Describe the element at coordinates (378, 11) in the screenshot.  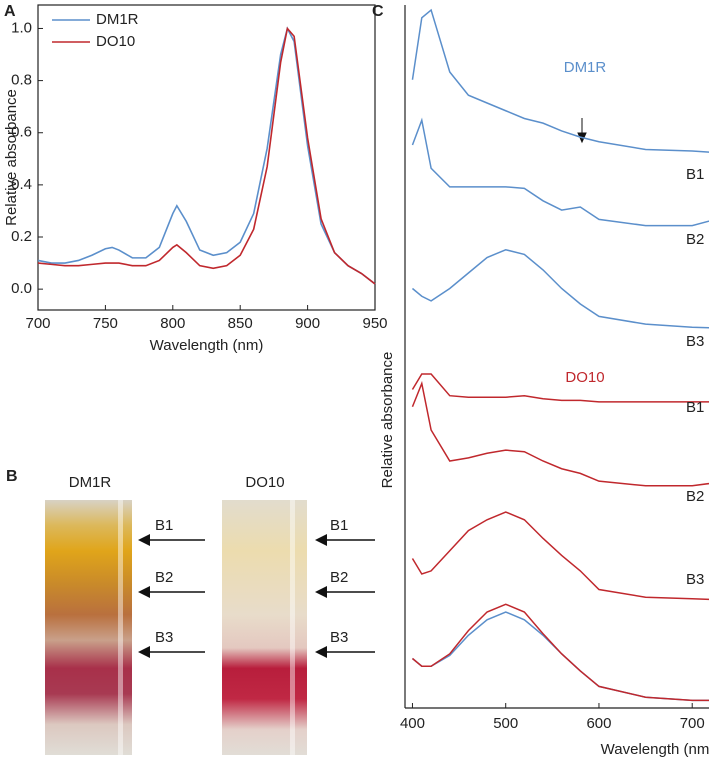
I see `panel-label: C` at that location.